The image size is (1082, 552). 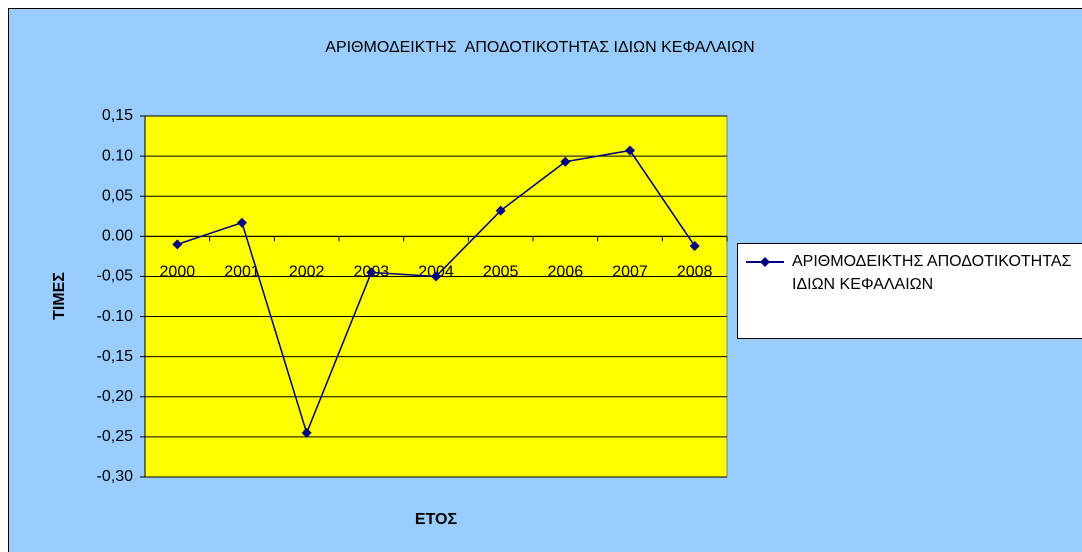 I want to click on y-tick-label: -0,05, so click(x=115, y=276).